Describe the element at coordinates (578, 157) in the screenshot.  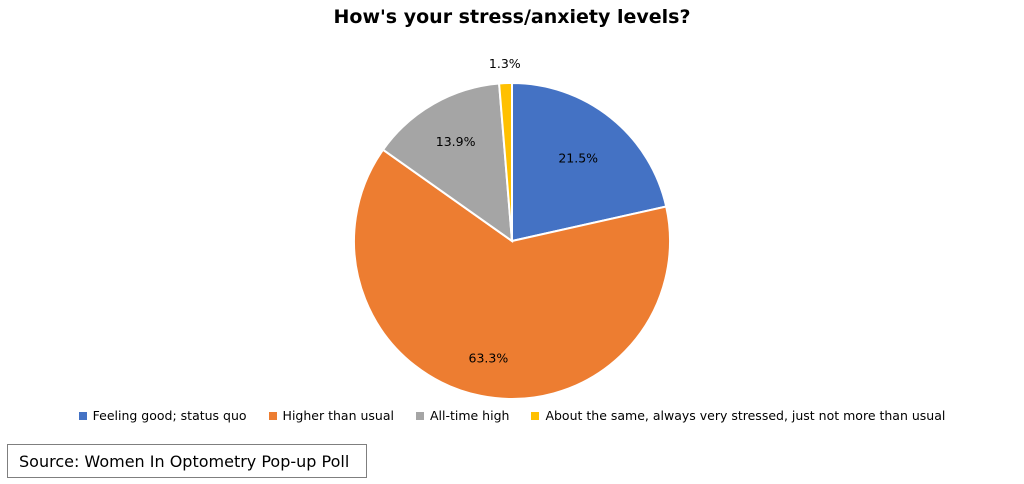
I see `slice-label-0: 21.5%` at that location.